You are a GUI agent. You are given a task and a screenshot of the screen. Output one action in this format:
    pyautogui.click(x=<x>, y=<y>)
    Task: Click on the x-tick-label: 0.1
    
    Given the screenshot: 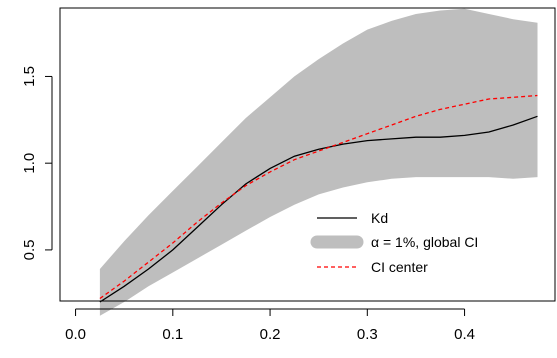 What is the action you would take?
    pyautogui.click(x=172, y=334)
    